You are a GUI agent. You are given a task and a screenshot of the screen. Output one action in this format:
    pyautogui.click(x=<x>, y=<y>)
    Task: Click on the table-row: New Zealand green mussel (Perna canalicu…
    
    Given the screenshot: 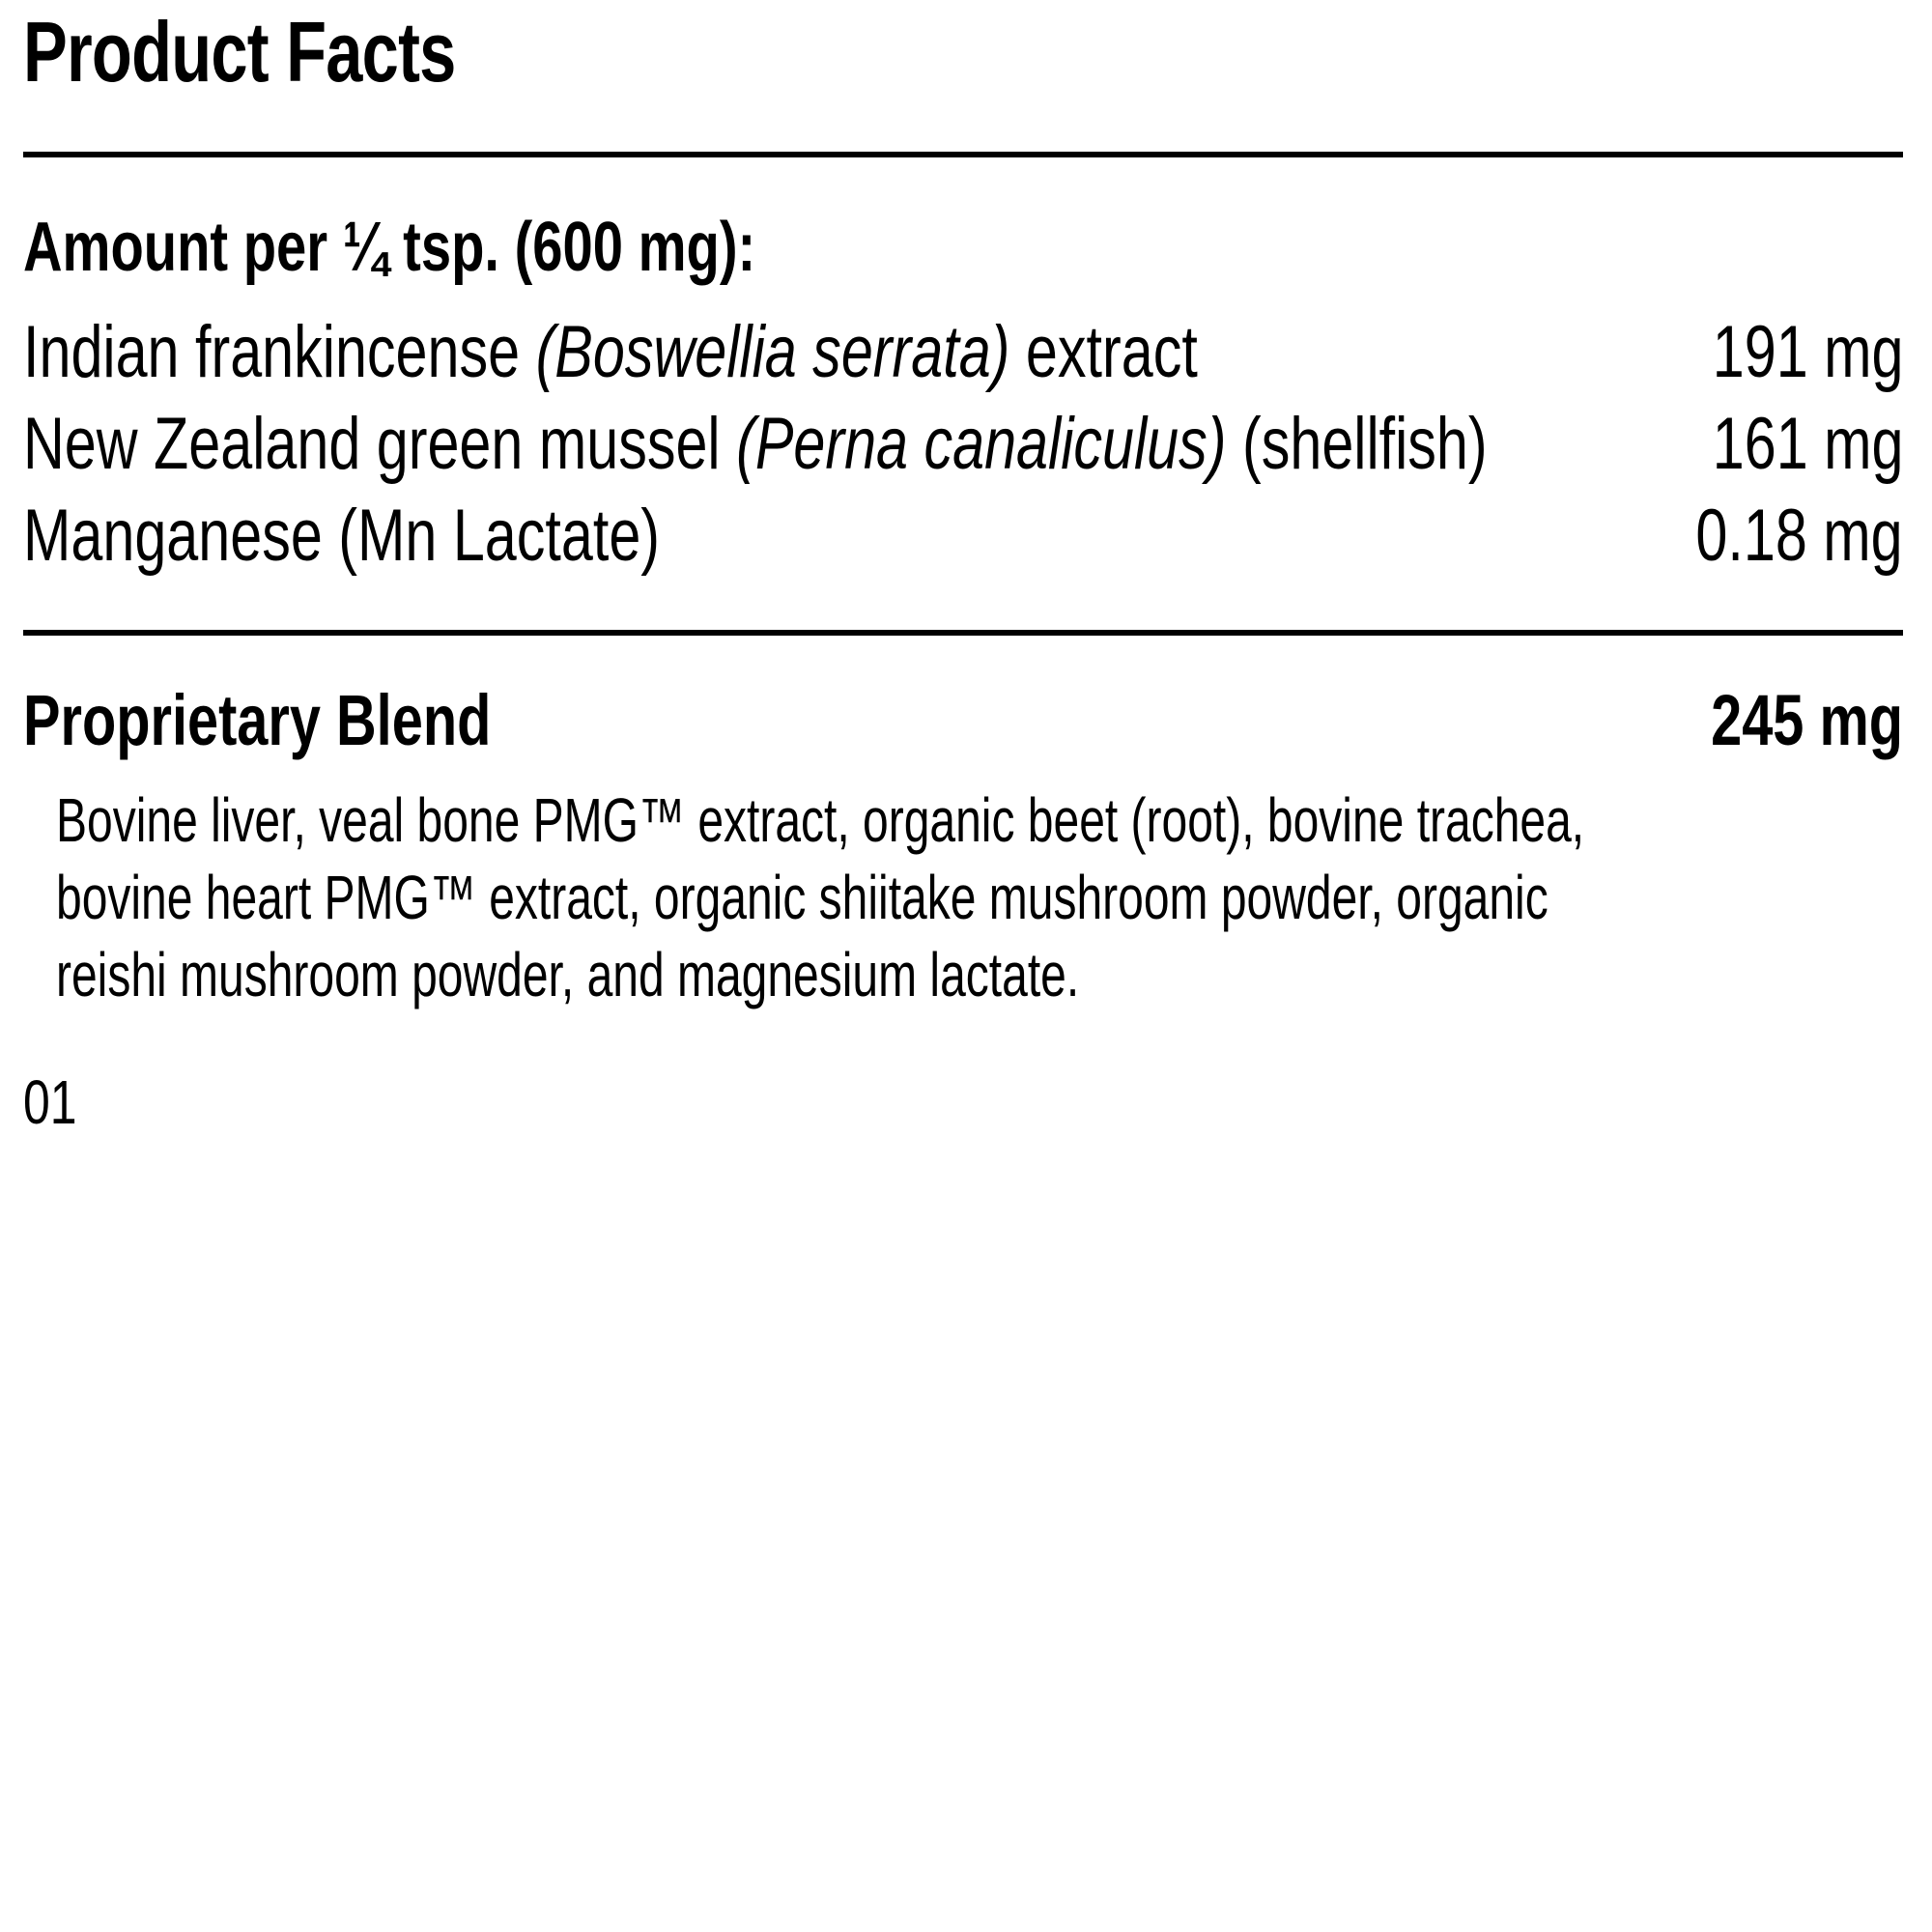 What is the action you would take?
    pyautogui.click(x=963, y=444)
    